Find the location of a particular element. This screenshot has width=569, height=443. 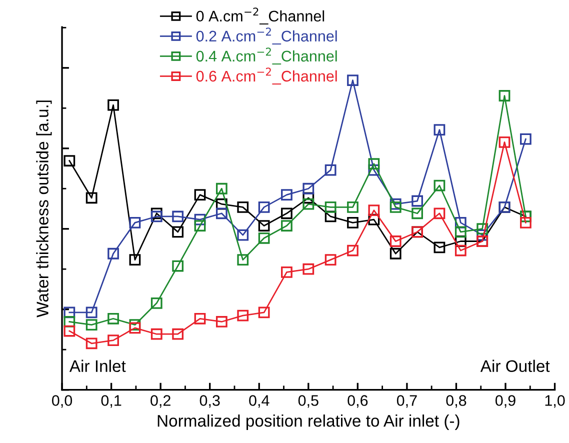

annotation: Air Inlet is located at coordinates (97, 366).